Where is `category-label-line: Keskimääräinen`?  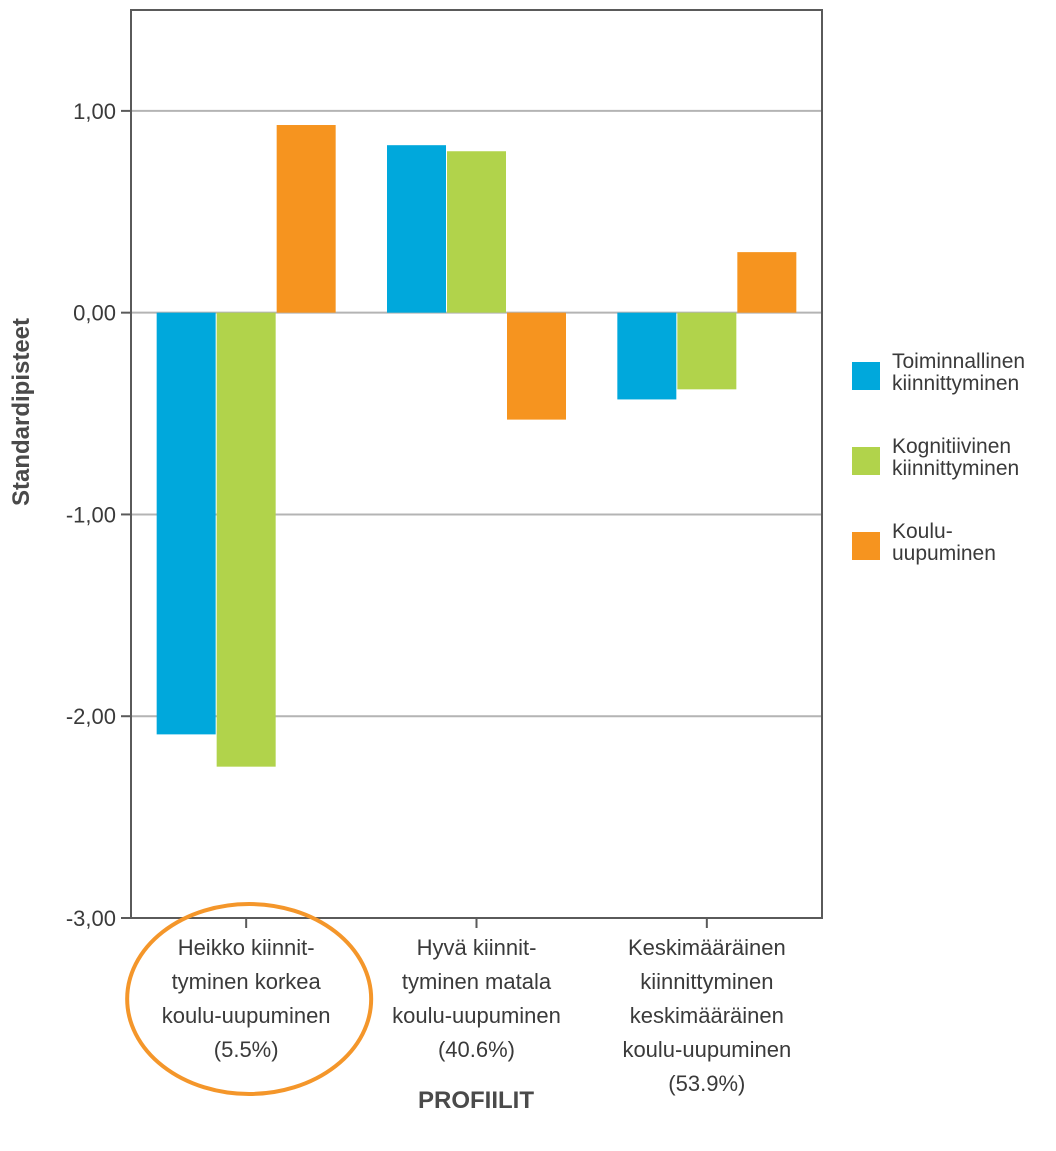
category-label-line: Keskimääräinen is located at coordinates (707, 947).